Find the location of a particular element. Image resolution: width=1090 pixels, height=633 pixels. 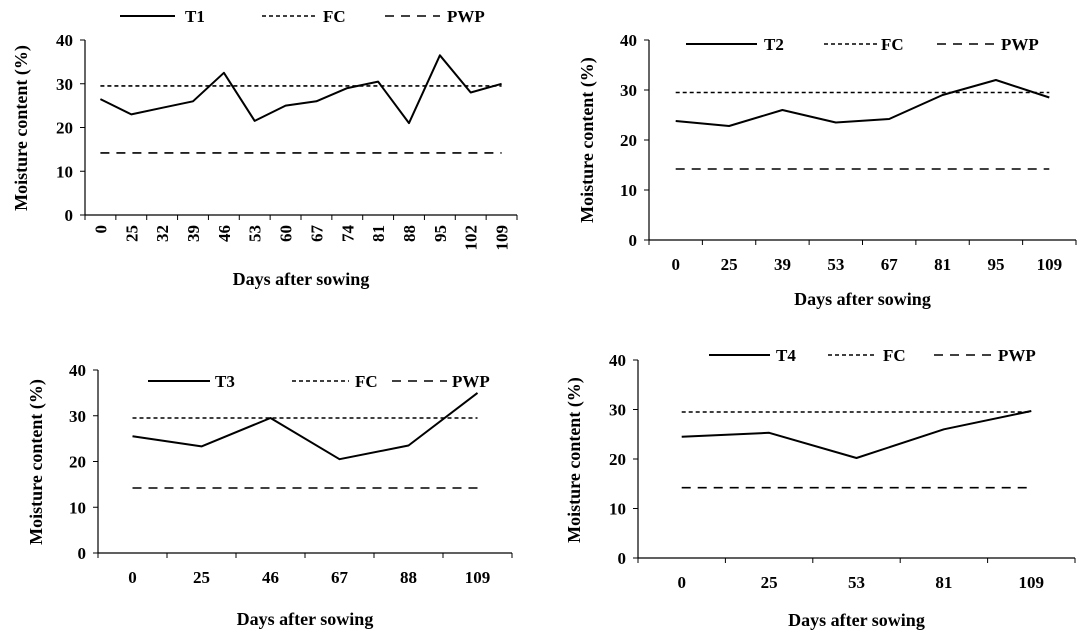

series-line-t1 is located at coordinates (300, 89).